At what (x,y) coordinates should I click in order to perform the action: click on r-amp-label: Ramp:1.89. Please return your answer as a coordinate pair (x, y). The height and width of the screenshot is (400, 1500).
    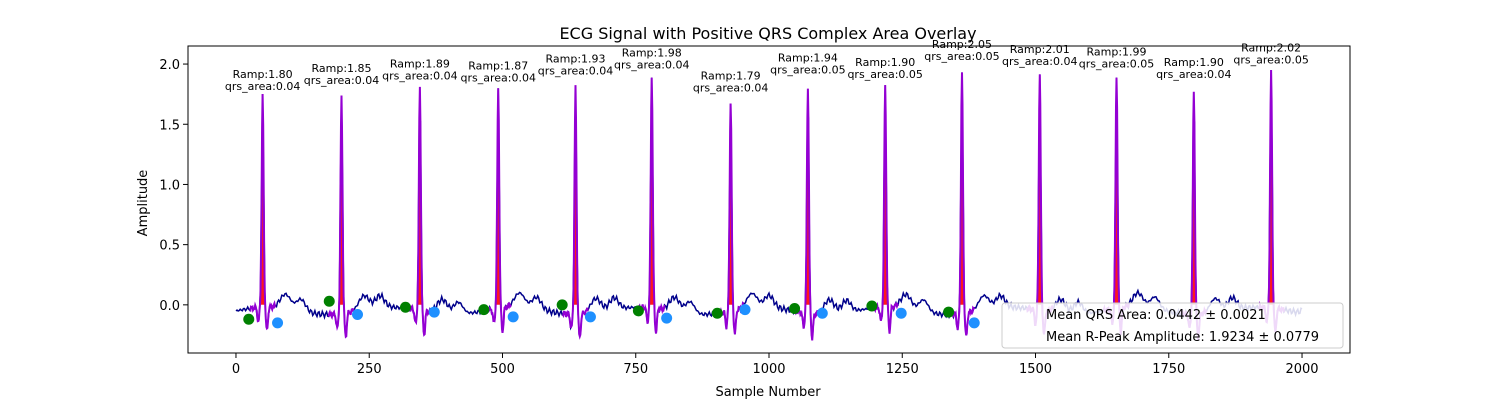
    Looking at the image, I should click on (420, 63).